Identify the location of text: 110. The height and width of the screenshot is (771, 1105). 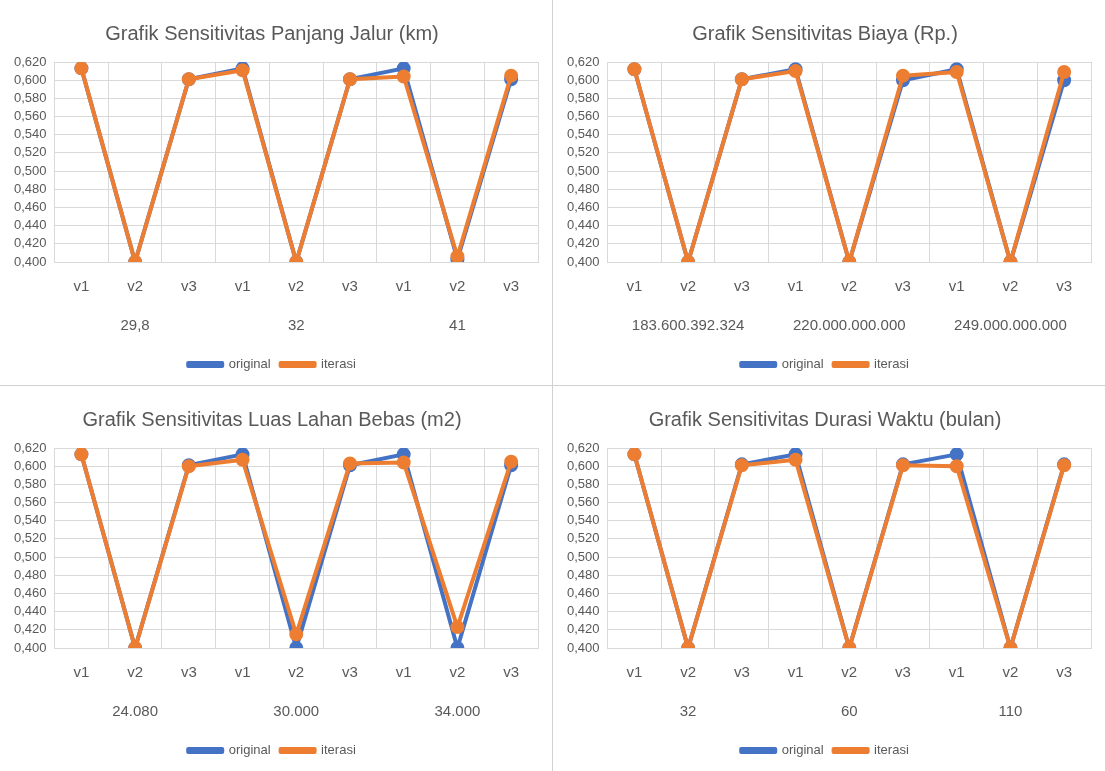
(1010, 711).